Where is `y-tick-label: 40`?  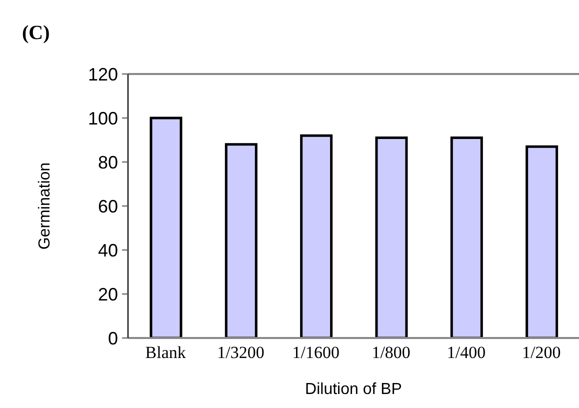
y-tick-label: 40 is located at coordinates (108, 250).